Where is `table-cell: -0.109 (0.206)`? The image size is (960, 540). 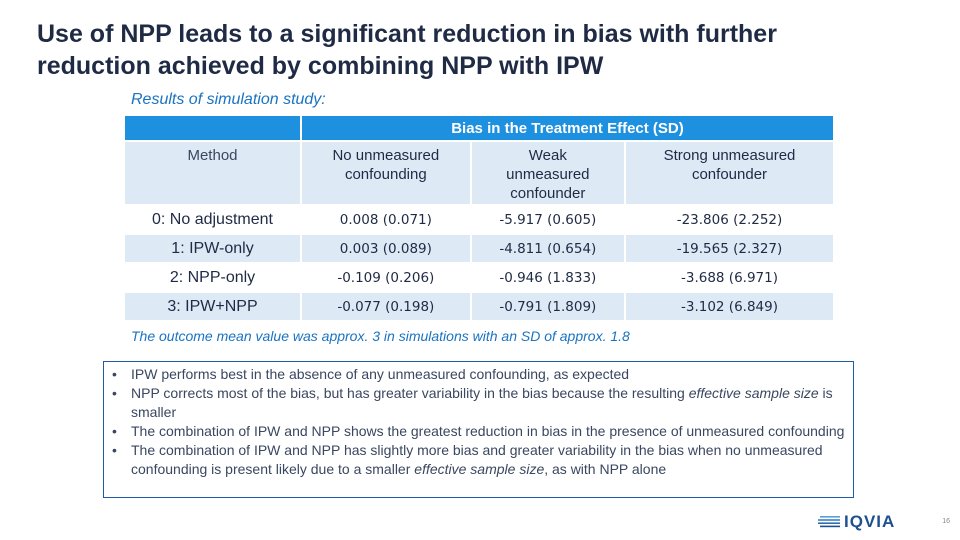 table-cell: -0.109 (0.206) is located at coordinates (386, 277).